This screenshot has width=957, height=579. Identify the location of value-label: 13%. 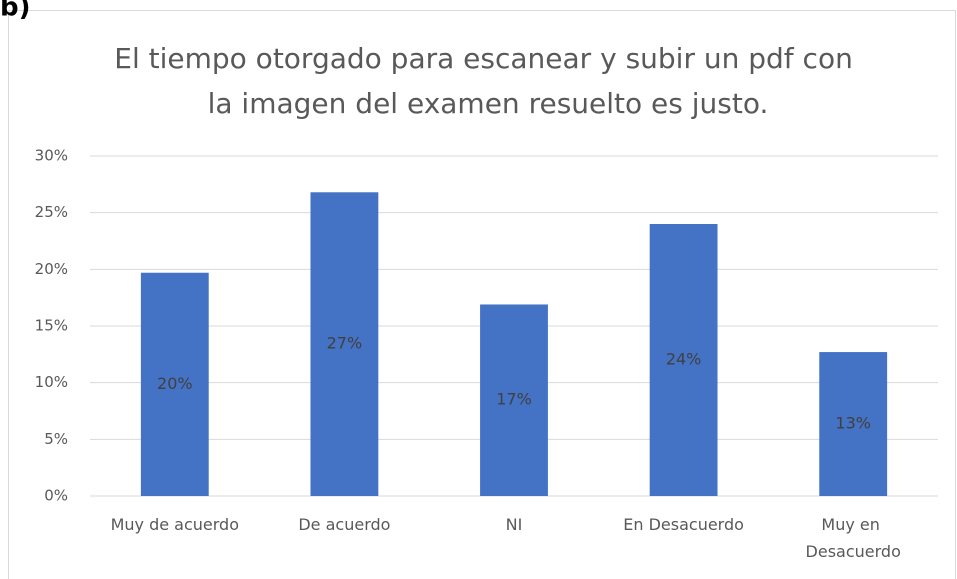
(853, 423).